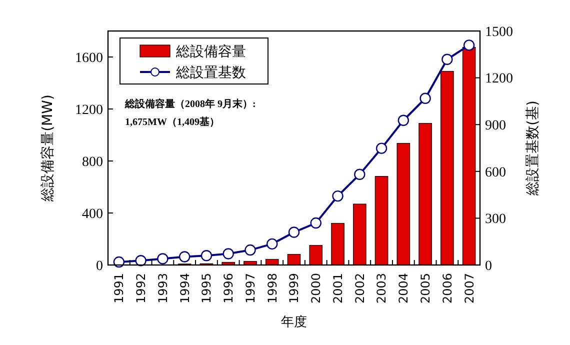 This screenshot has width=570, height=345. Describe the element at coordinates (92, 162) in the screenshot. I see `y-tick-label: 800` at that location.